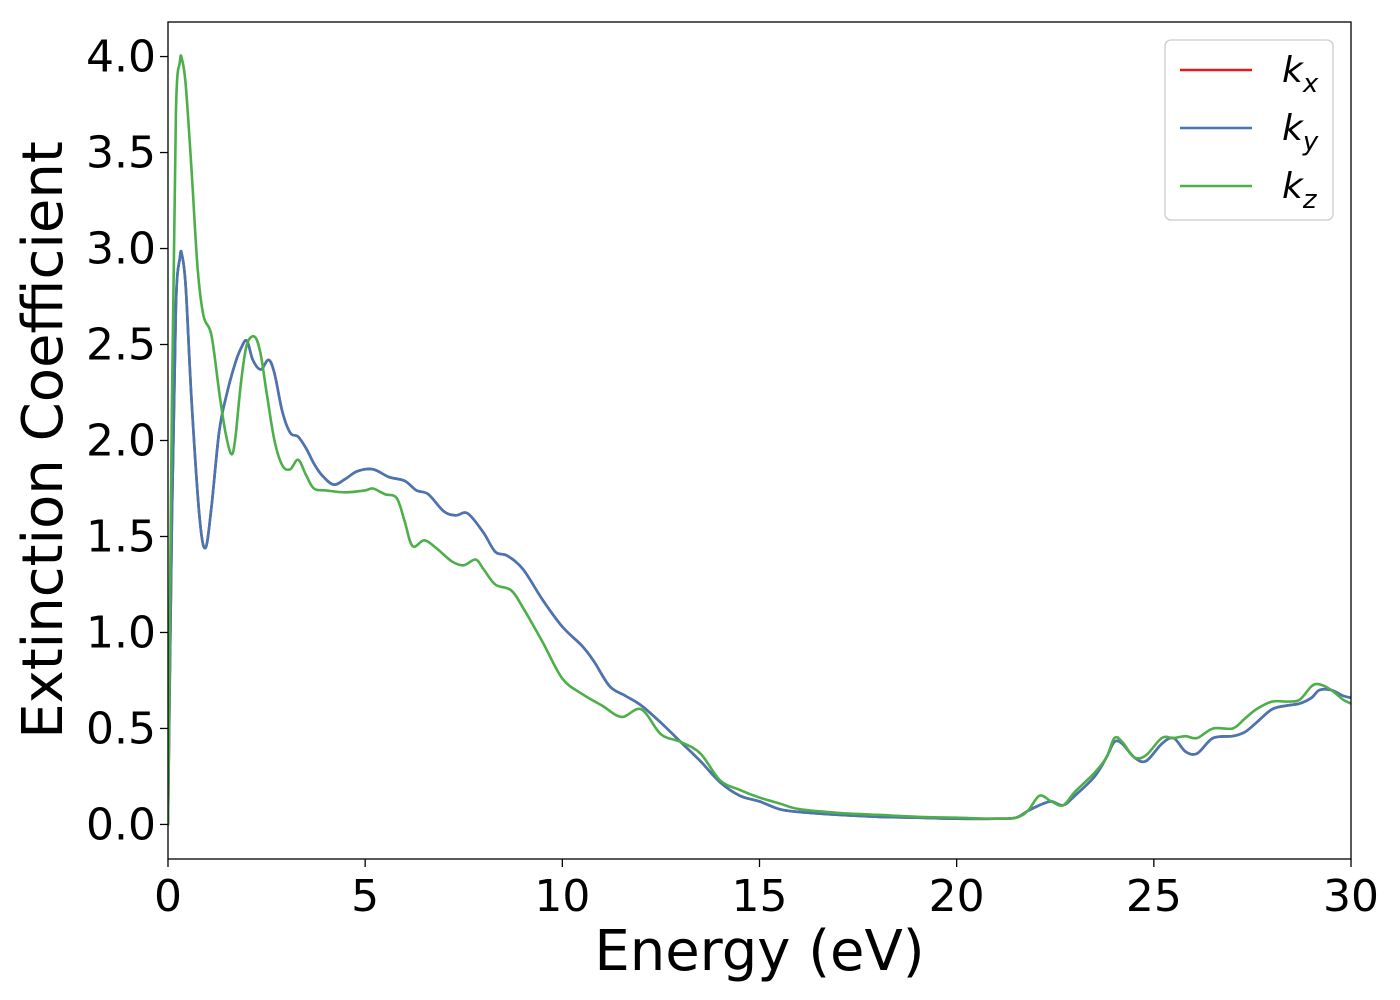 The height and width of the screenshot is (1000, 1400). Describe the element at coordinates (121, 536) in the screenshot. I see `y-tick-label: 1.5` at that location.